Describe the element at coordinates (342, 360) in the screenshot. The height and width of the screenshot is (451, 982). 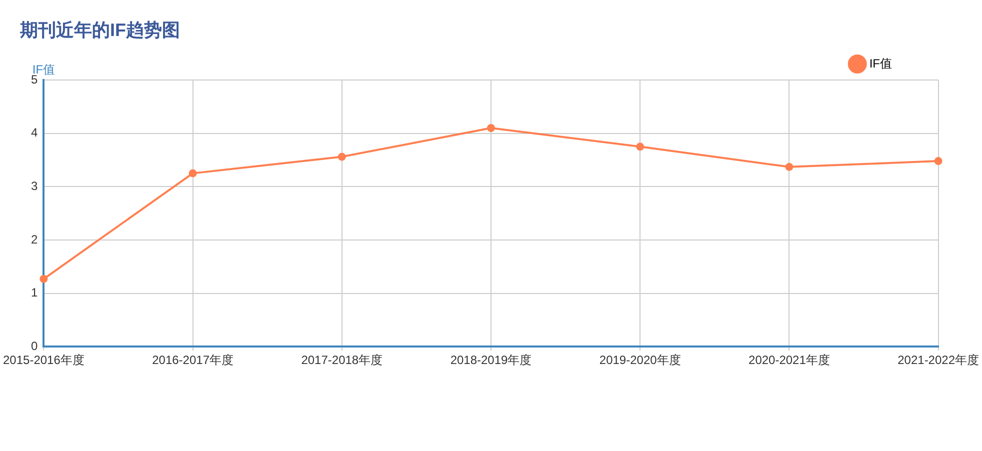
I see `x-tick-label: 2017-2018年度` at that location.